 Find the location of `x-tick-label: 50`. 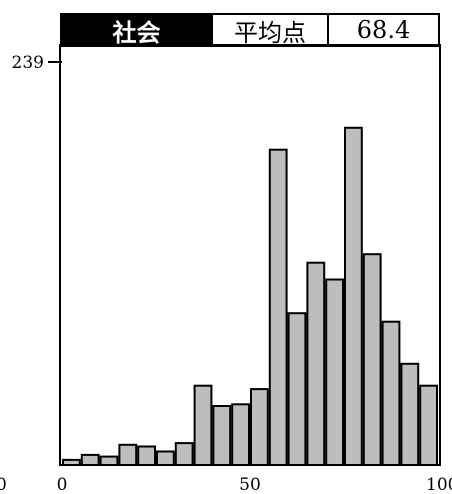

x-tick-label: 50 is located at coordinates (250, 484).